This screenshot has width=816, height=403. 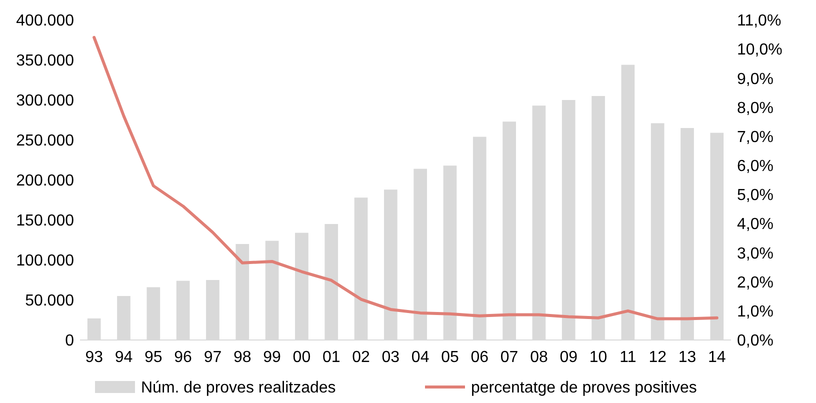 What do you see at coordinates (628, 357) in the screenshot?
I see `x-tick-label: 11` at bounding box center [628, 357].